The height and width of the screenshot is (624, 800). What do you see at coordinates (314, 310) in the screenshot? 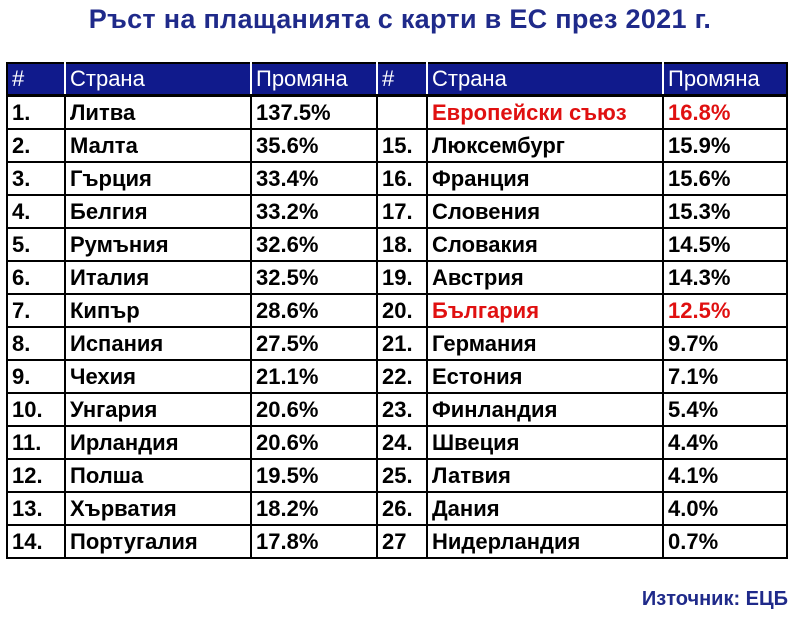
I see `left-change-cell: 28.6%` at bounding box center [314, 310].